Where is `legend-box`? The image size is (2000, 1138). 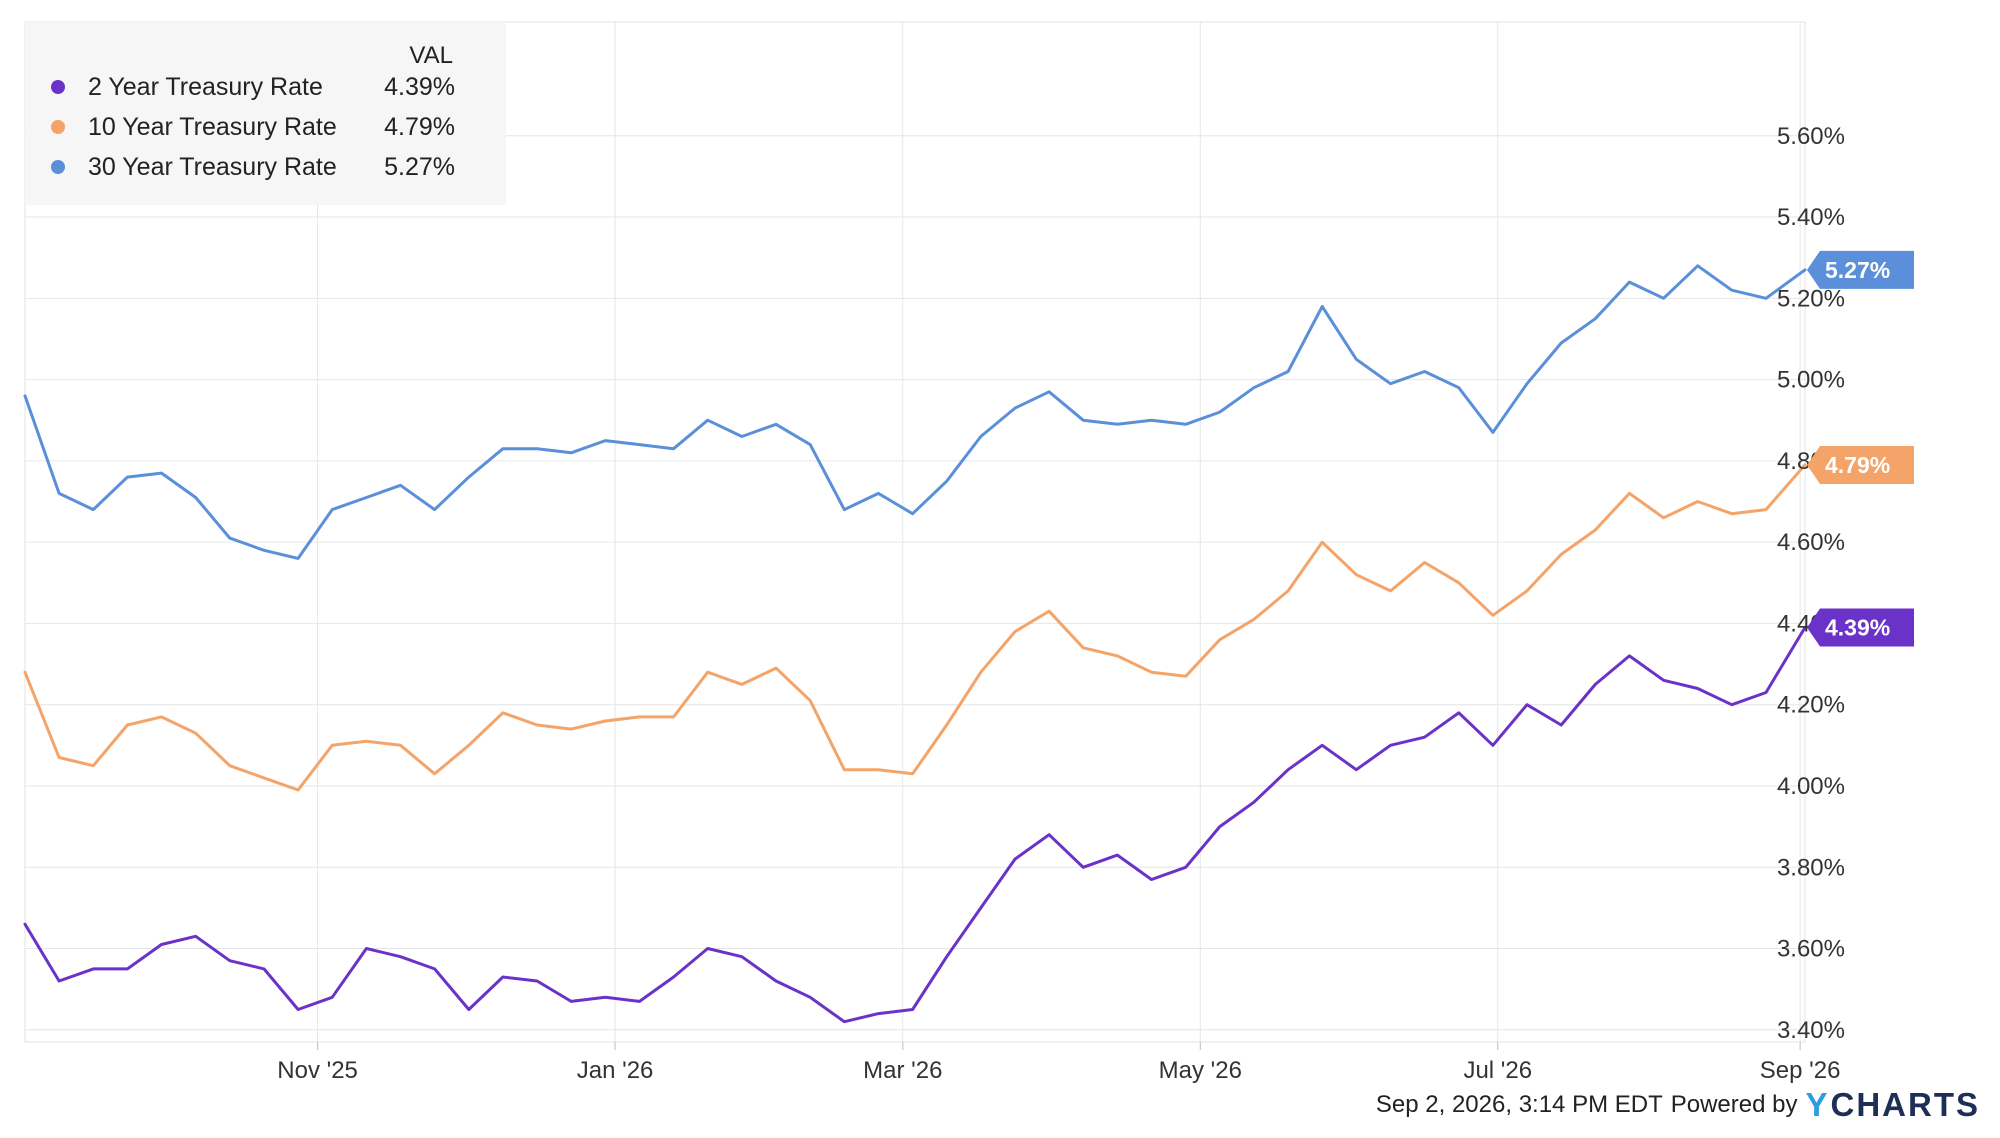 legend-box is located at coordinates (265, 113).